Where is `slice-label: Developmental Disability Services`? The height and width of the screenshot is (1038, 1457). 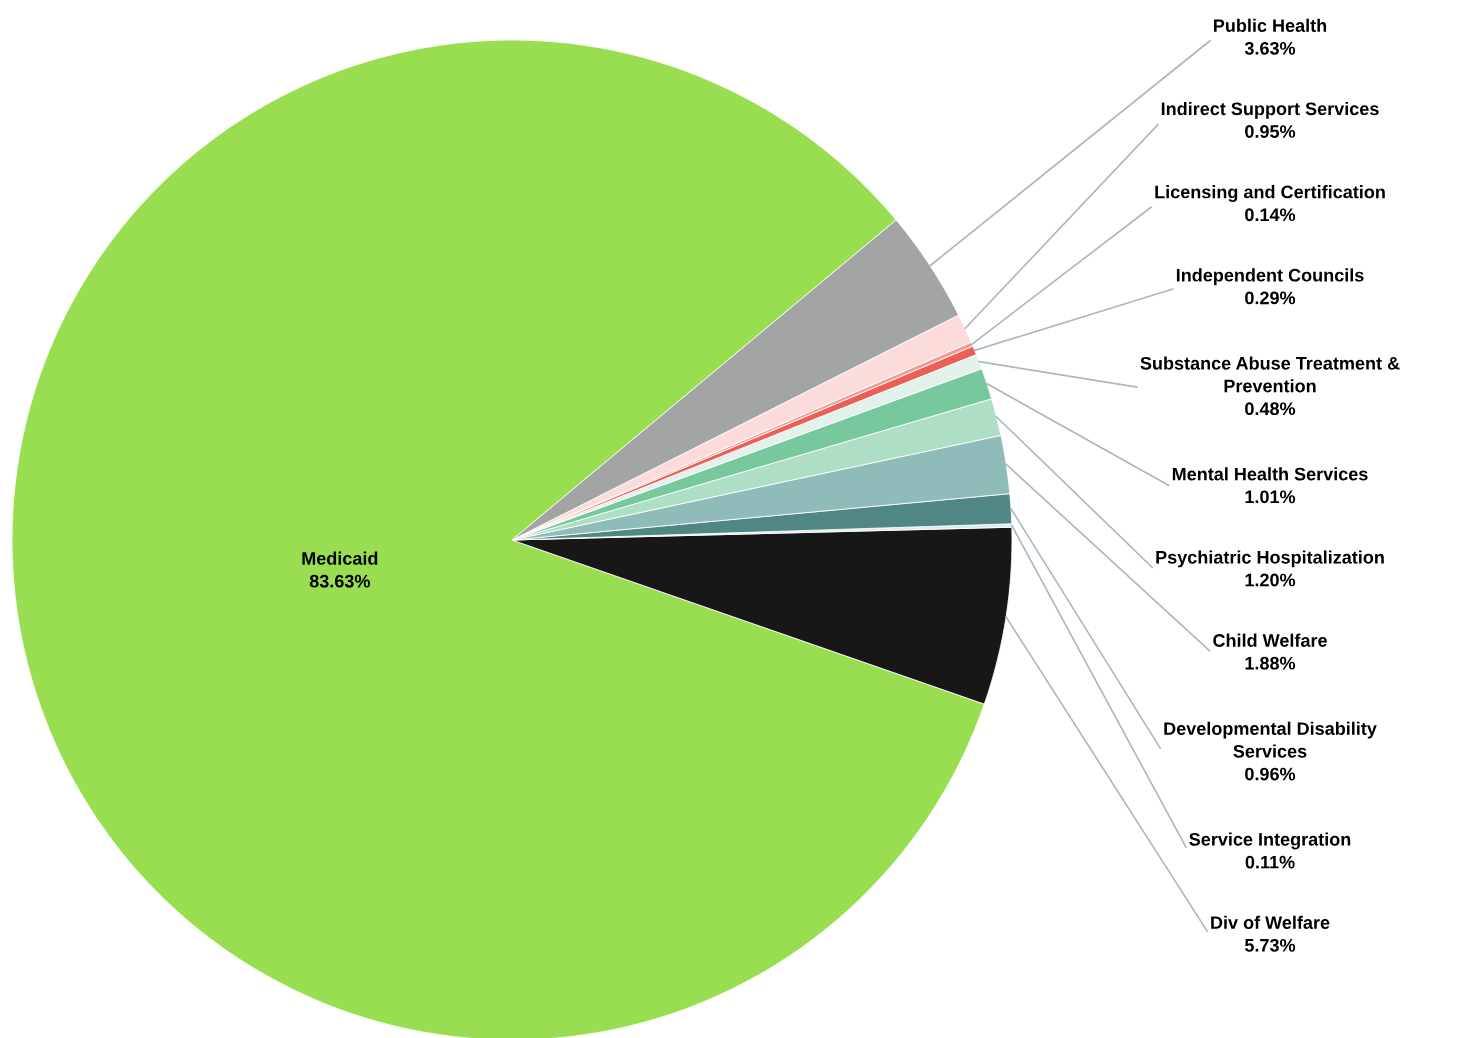
slice-label: Developmental Disability Services is located at coordinates (1270, 739).